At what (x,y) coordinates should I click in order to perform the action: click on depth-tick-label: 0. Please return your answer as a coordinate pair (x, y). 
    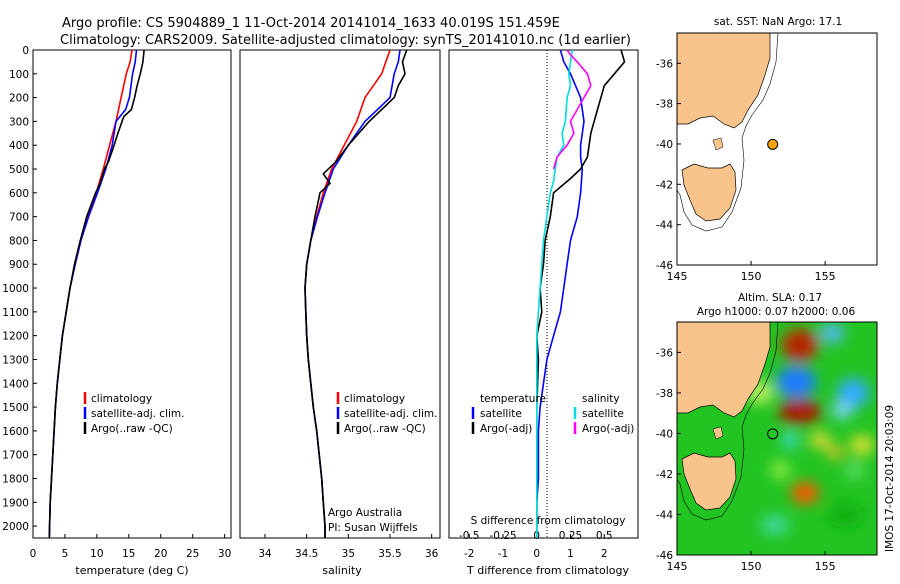
    Looking at the image, I should click on (25, 51).